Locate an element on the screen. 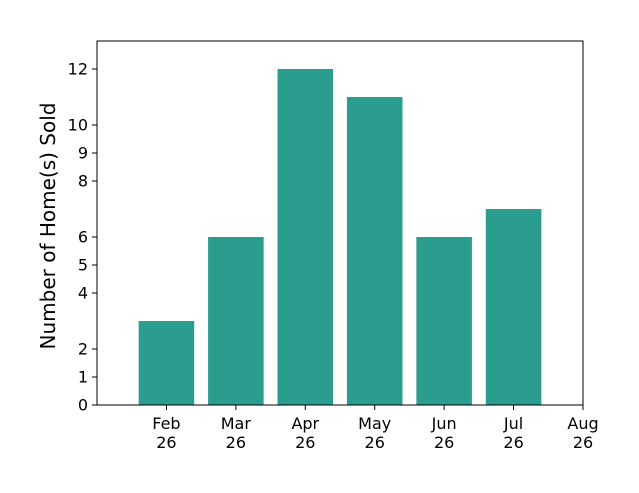  x-tick-label-aug: Aug 26 is located at coordinates (582, 433).